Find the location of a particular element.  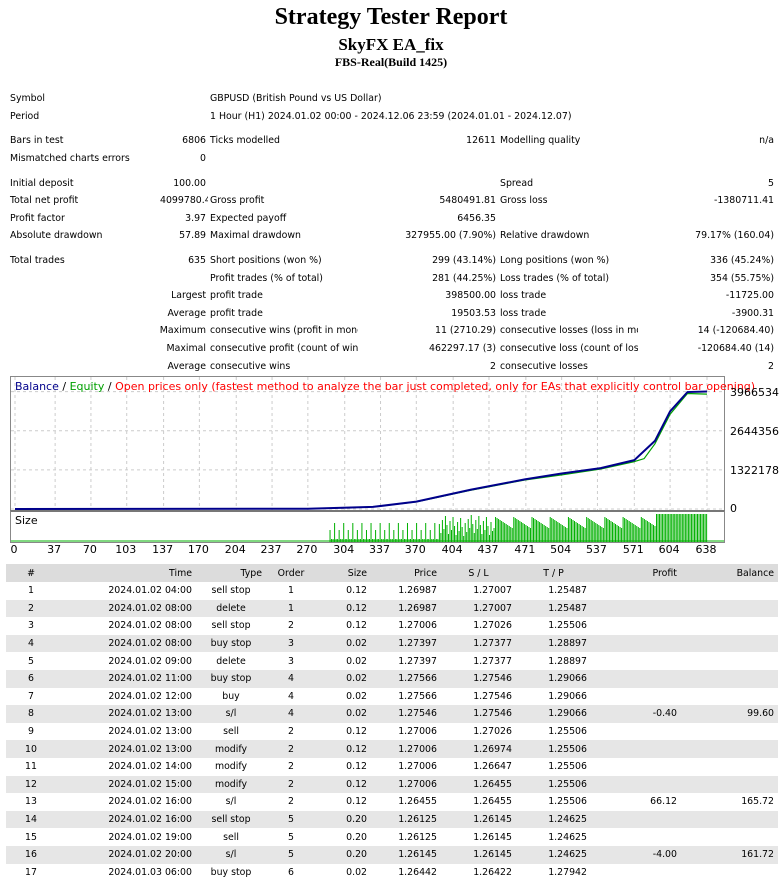

column-header: Balance is located at coordinates (729, 573).